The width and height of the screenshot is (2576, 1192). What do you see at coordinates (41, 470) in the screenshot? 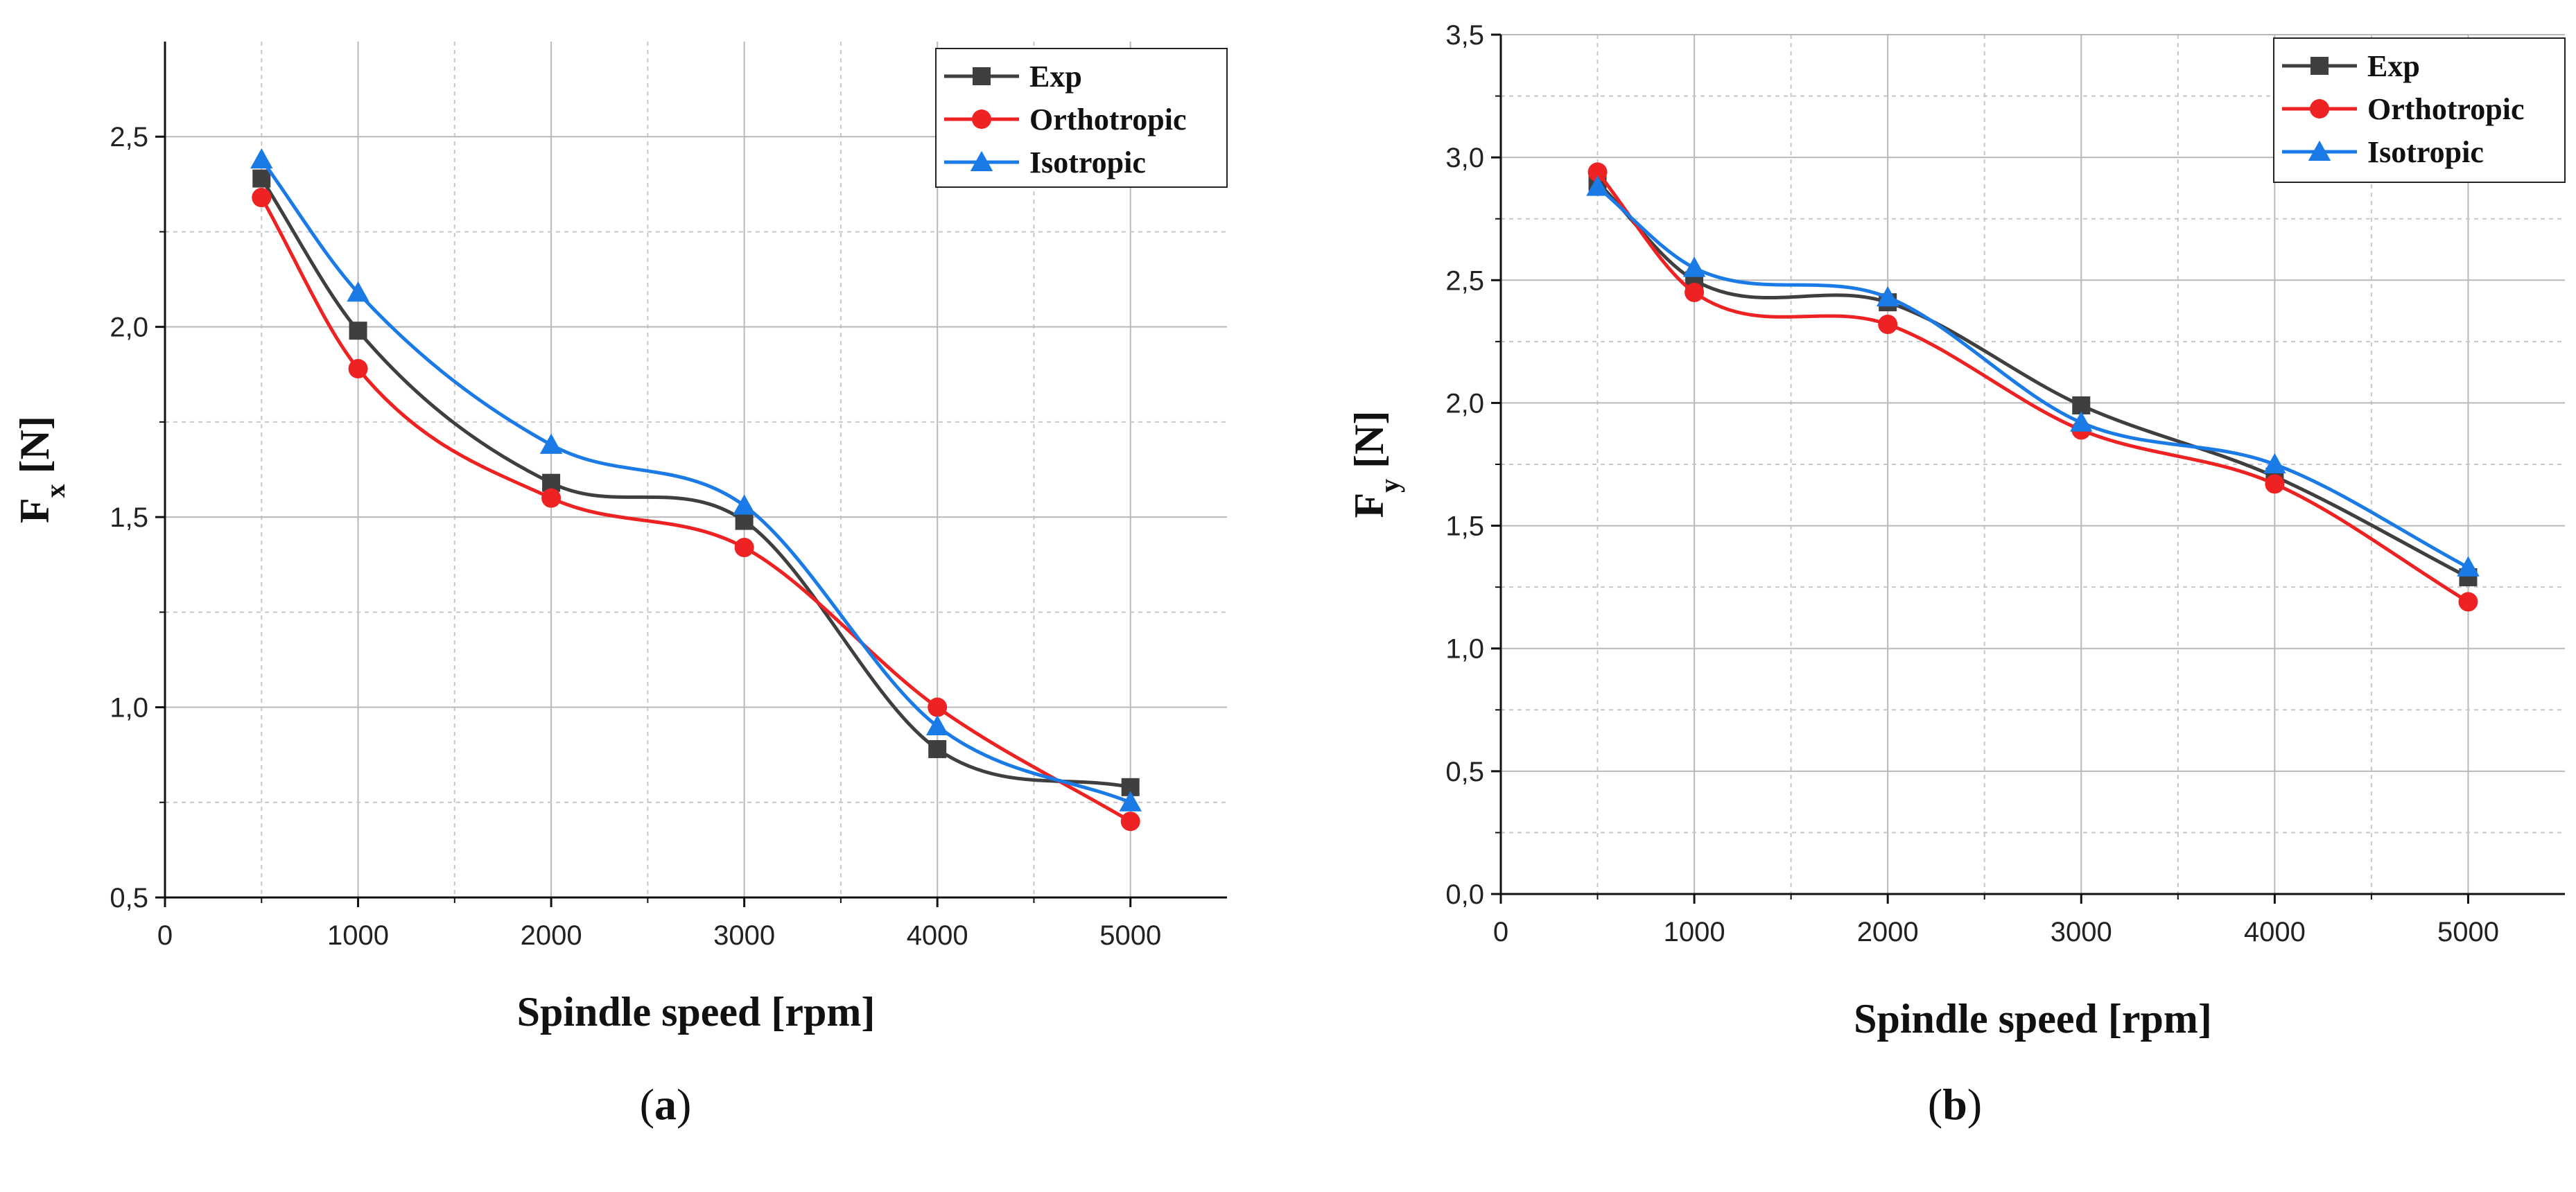
I see `y-axis-title: Fx [N]` at bounding box center [41, 470].